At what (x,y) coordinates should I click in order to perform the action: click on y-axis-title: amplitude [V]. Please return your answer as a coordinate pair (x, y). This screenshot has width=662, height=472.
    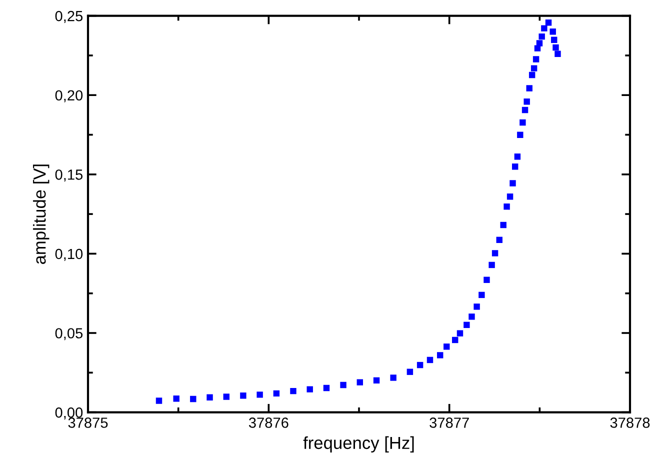
    Looking at the image, I should click on (41, 214).